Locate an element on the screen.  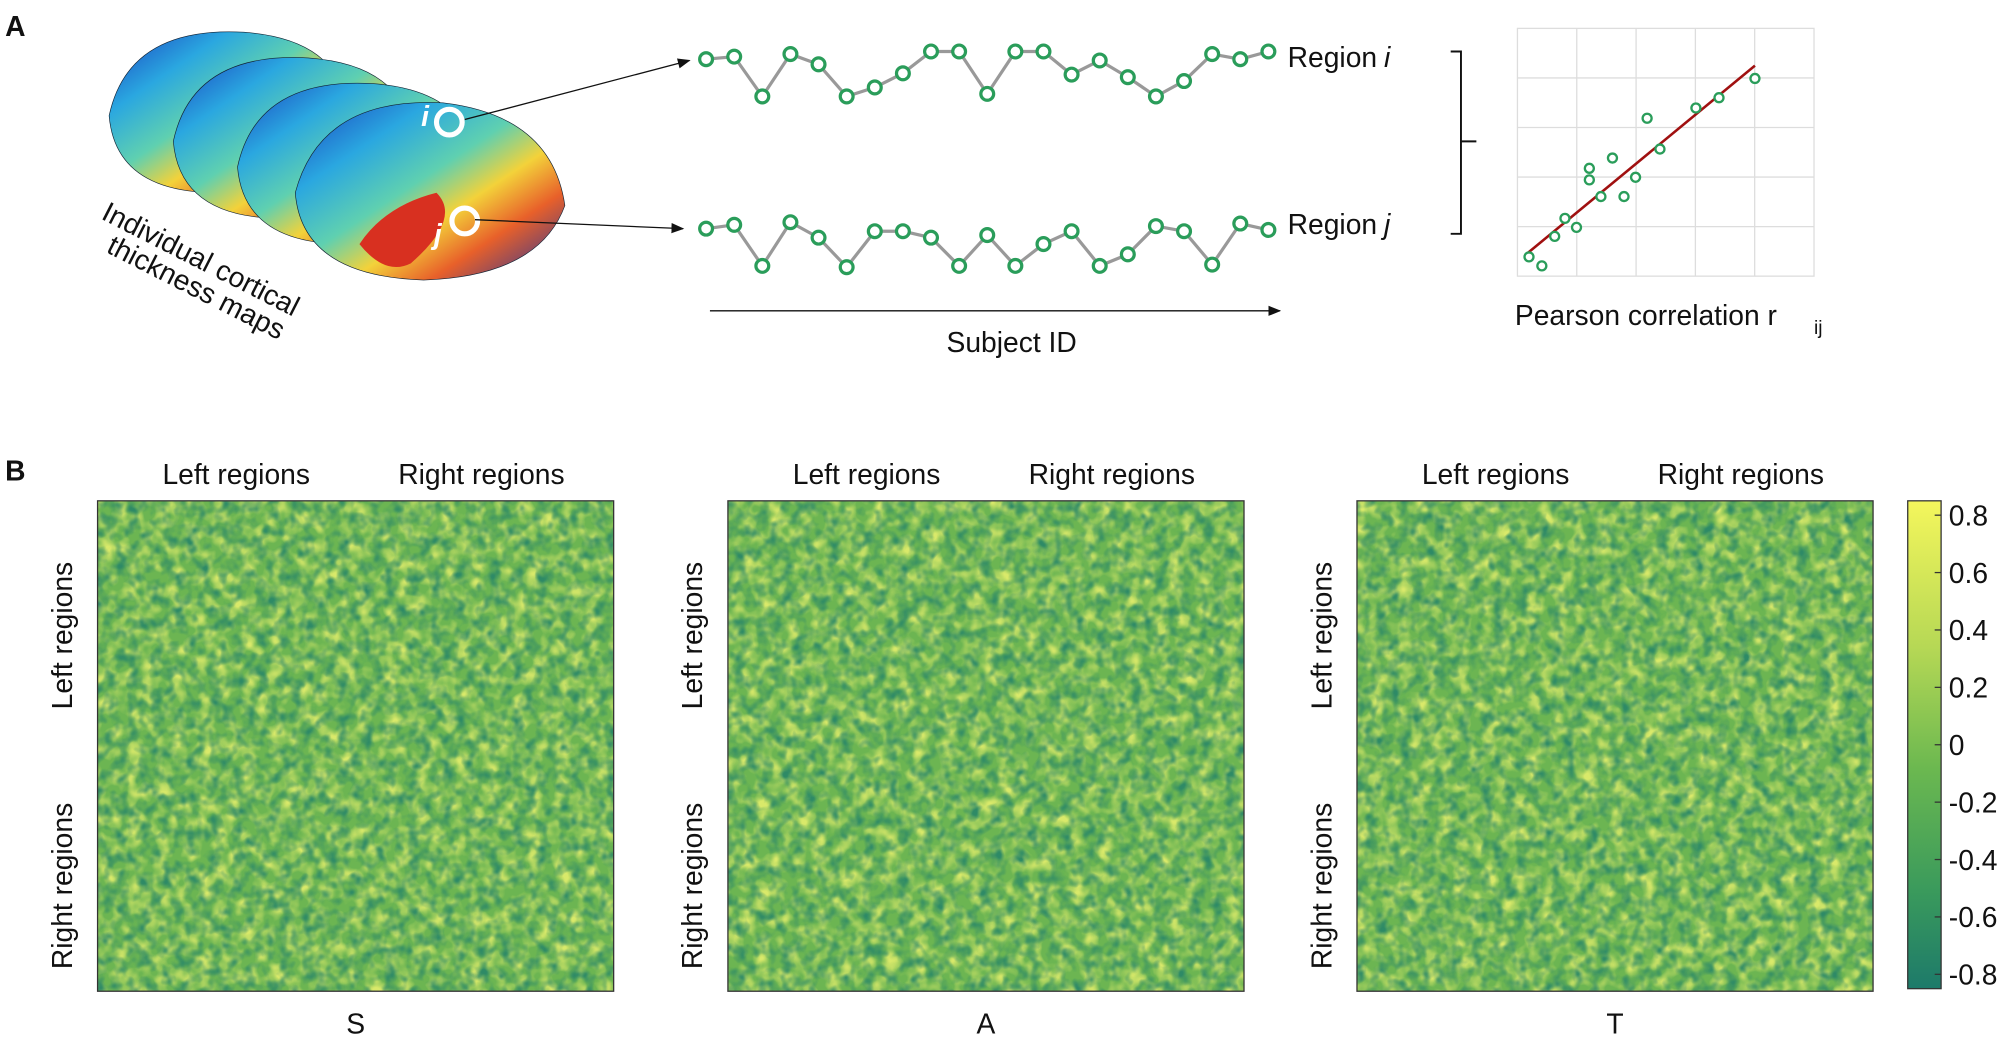
colorbar-tick-label: 0 is located at coordinates (1957, 745).